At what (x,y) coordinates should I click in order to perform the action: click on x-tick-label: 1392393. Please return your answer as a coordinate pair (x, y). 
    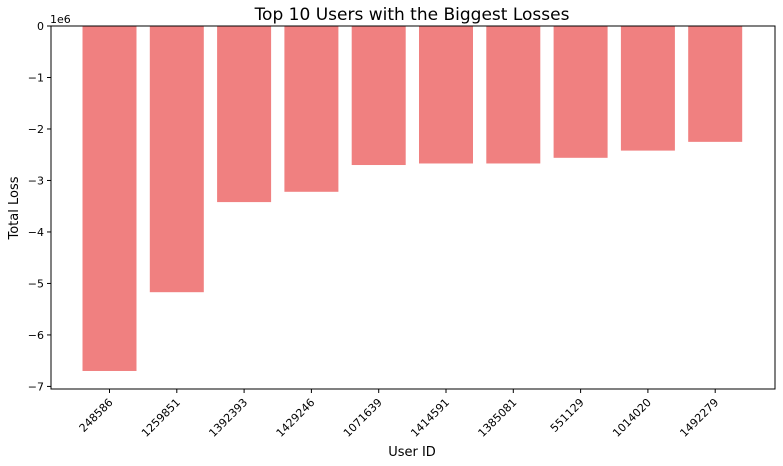
    Looking at the image, I should click on (228, 418).